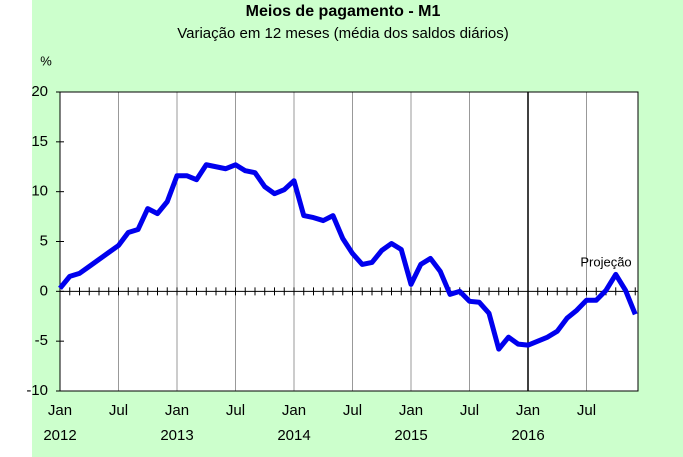 The height and width of the screenshot is (457, 683). Describe the element at coordinates (37, 390) in the screenshot. I see `y-tick-label: -10` at that location.